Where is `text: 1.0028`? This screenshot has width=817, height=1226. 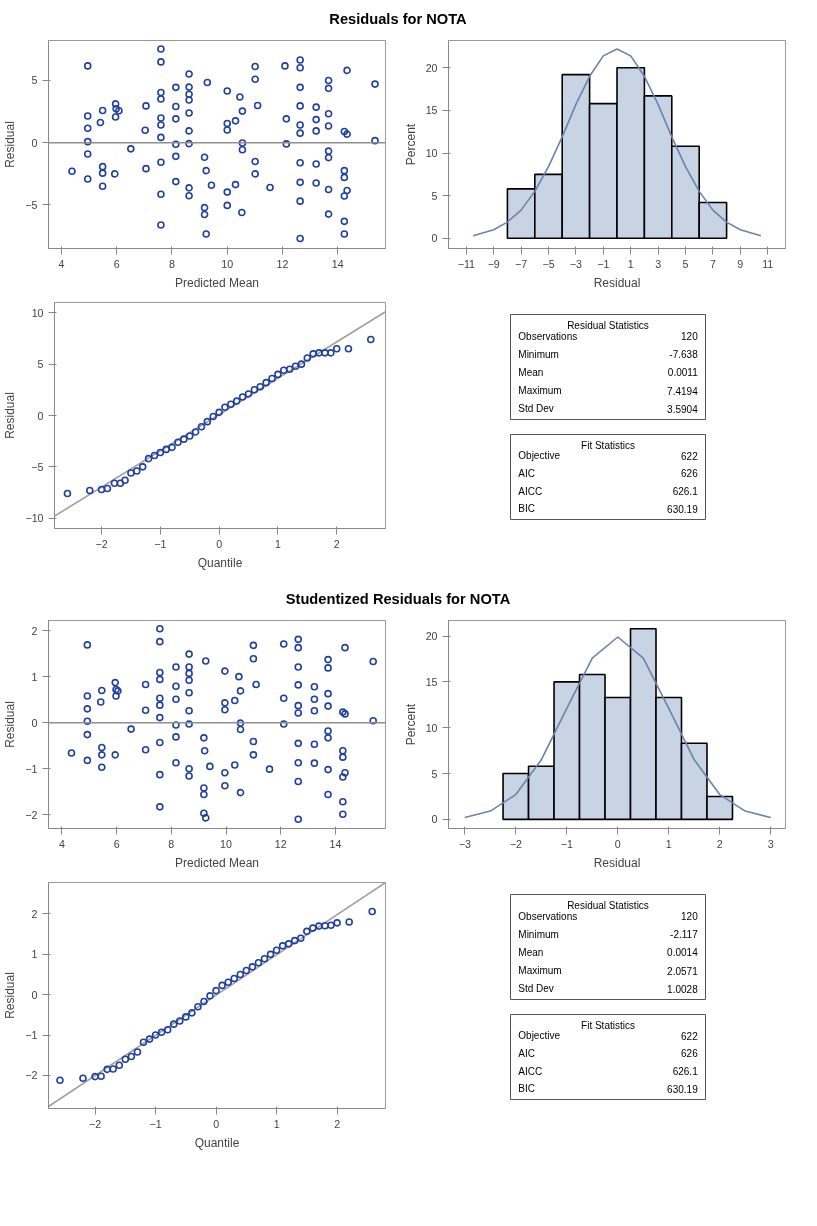
text: 1.0028 is located at coordinates (682, 989).